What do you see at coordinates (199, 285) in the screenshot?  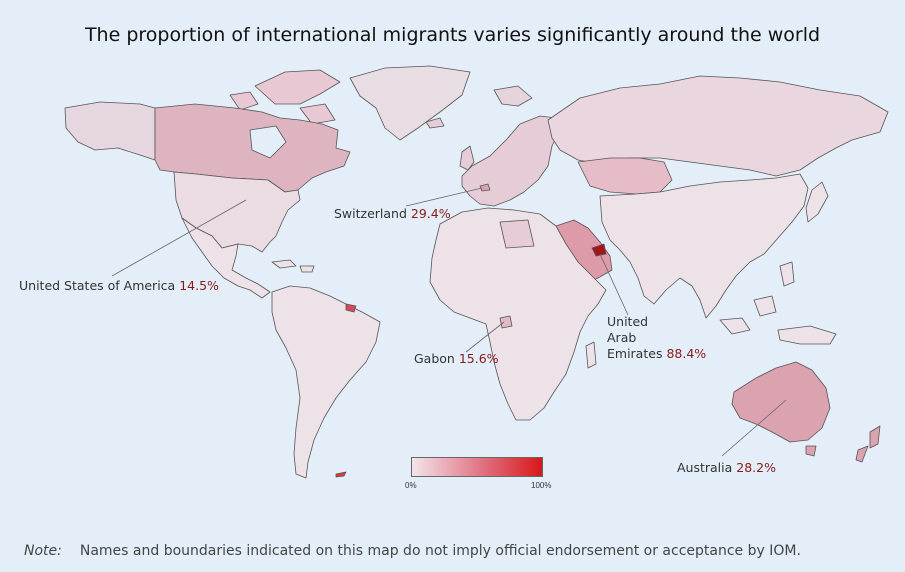 I see `callout-usa-value: 14.5%` at bounding box center [199, 285].